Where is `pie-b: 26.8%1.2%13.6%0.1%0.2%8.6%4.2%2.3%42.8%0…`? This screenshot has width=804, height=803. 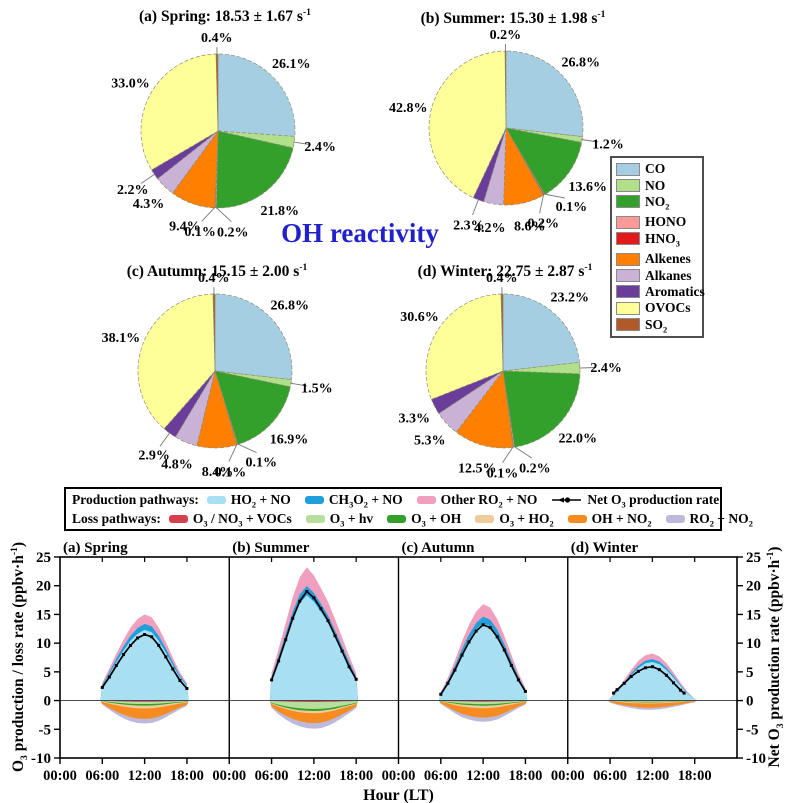 pie-b: 26.8%1.2%13.6%0.1%0.2%8.6%4.2%2.3%42.8%0… is located at coordinates (506, 132).